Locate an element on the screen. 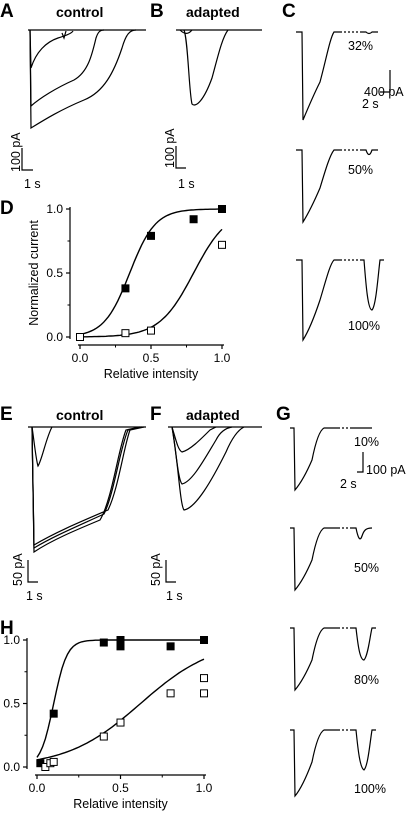 This screenshot has width=416, height=822. panel-e-traces is located at coordinates (87, 490).